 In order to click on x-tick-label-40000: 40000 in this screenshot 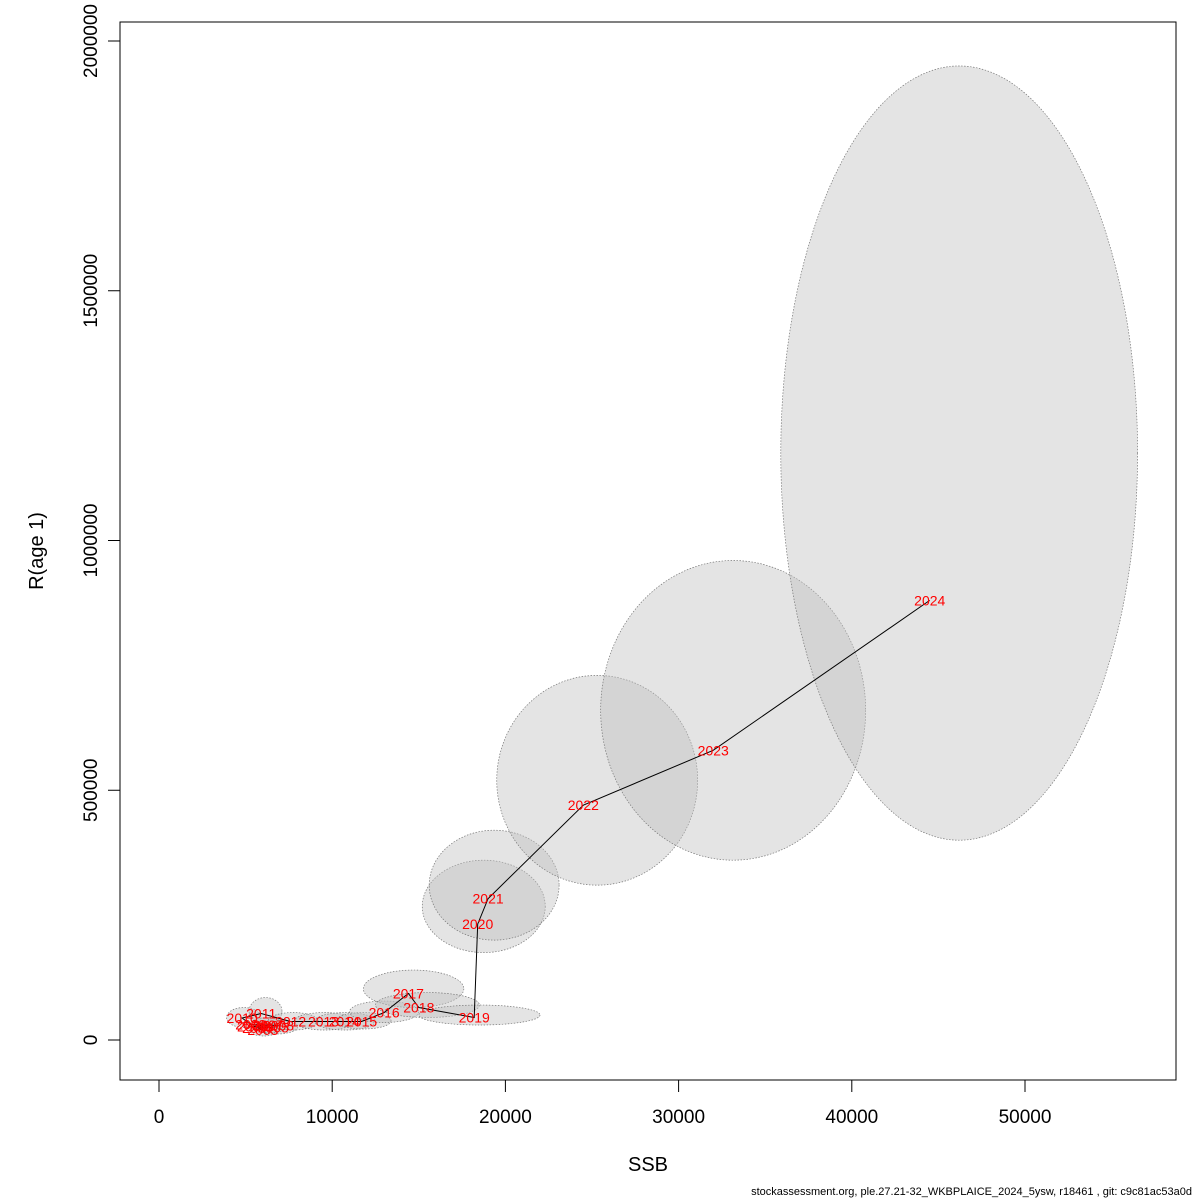, I will do `click(851, 1117)`.